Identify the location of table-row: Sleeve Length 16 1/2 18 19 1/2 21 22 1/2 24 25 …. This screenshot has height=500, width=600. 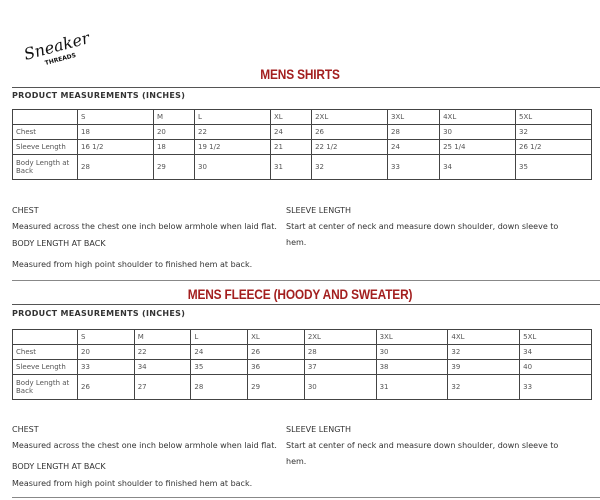
(302, 147).